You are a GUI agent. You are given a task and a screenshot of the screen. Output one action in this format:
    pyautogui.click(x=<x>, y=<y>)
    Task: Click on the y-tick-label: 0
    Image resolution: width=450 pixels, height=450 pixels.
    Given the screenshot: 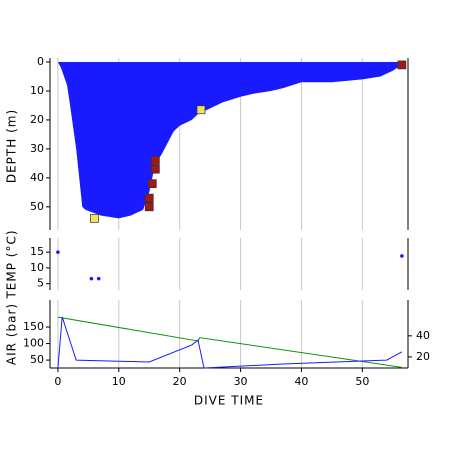 What is the action you would take?
    pyautogui.click(x=40, y=61)
    